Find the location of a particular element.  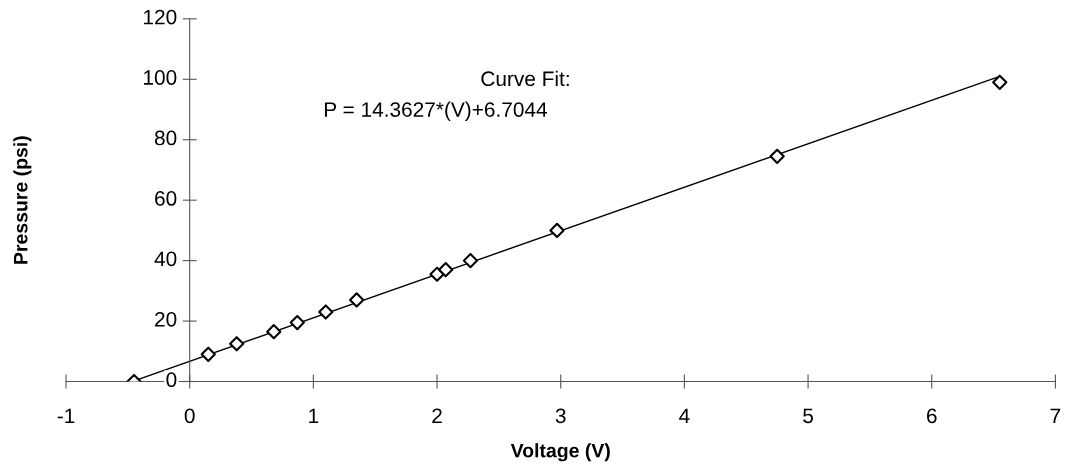

y-tick-label: 0 is located at coordinates (171, 380).